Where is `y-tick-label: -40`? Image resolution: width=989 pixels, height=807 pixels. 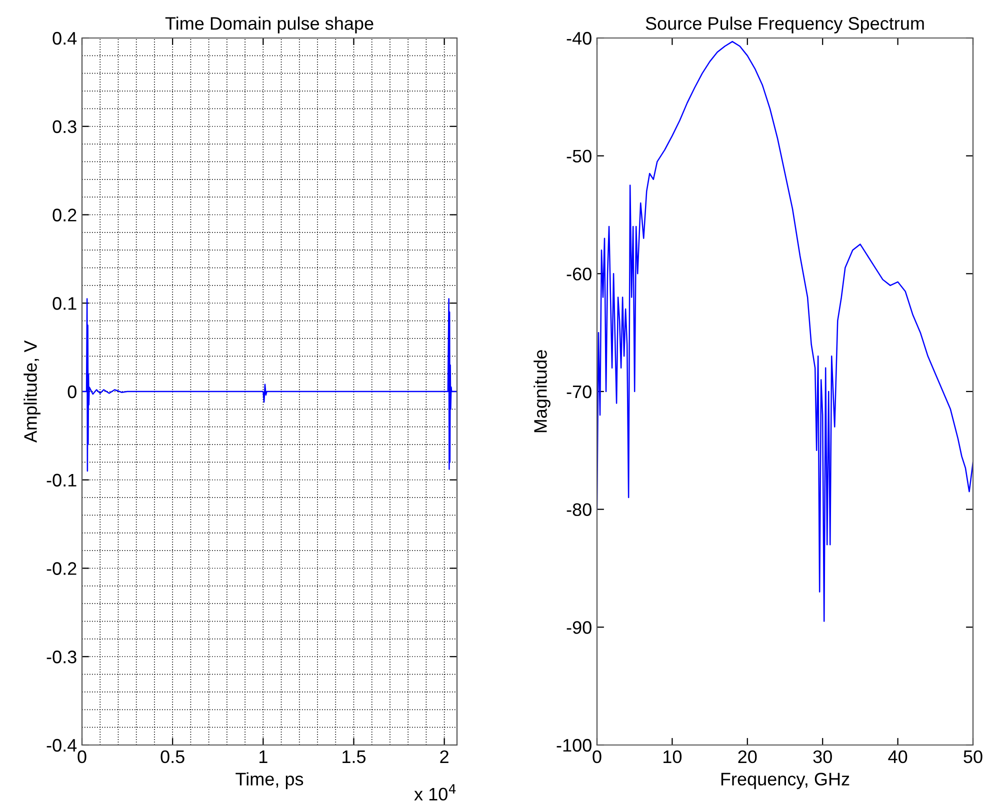
y-tick-label: -40 is located at coordinates (579, 38).